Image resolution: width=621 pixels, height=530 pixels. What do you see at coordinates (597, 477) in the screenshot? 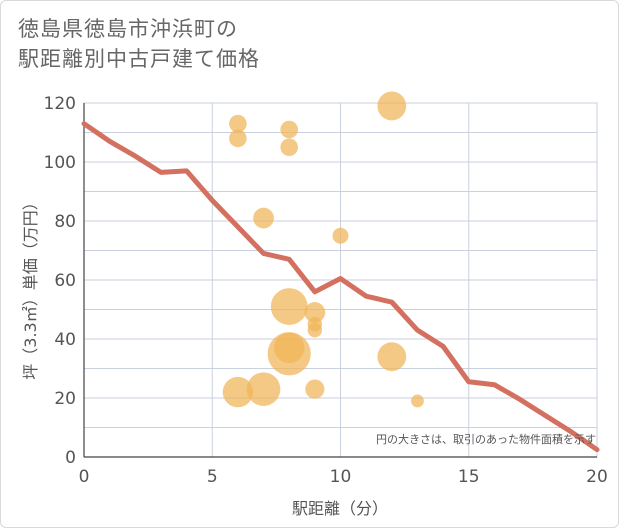
I see `x-tick-label: 20` at bounding box center [597, 477].